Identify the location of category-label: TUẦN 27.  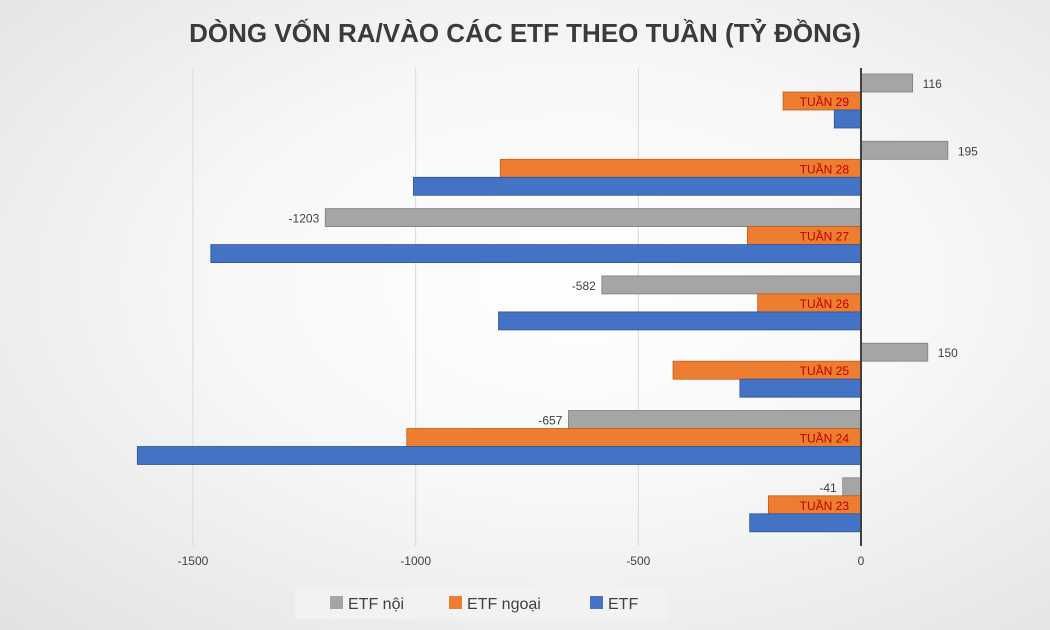
(825, 236).